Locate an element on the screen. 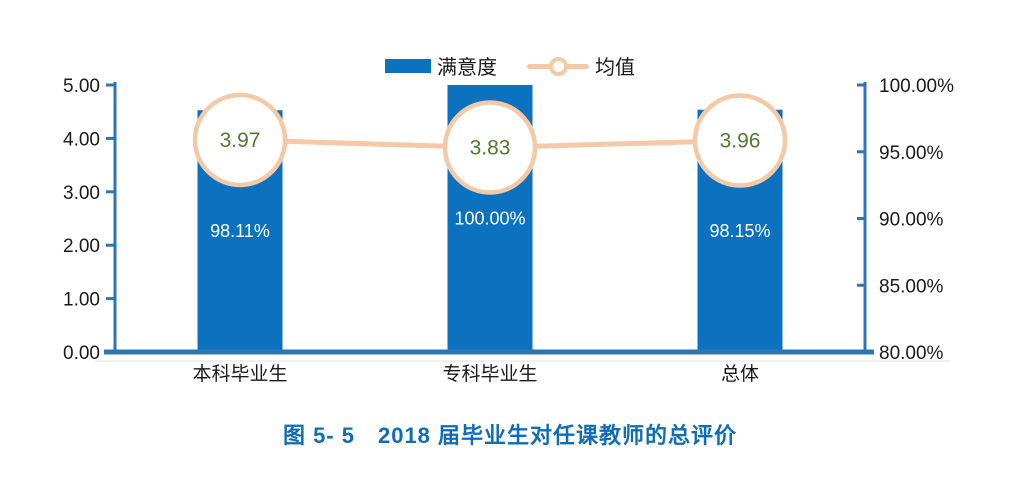  legend-item-satisfaction: 满意度 is located at coordinates (441, 65).